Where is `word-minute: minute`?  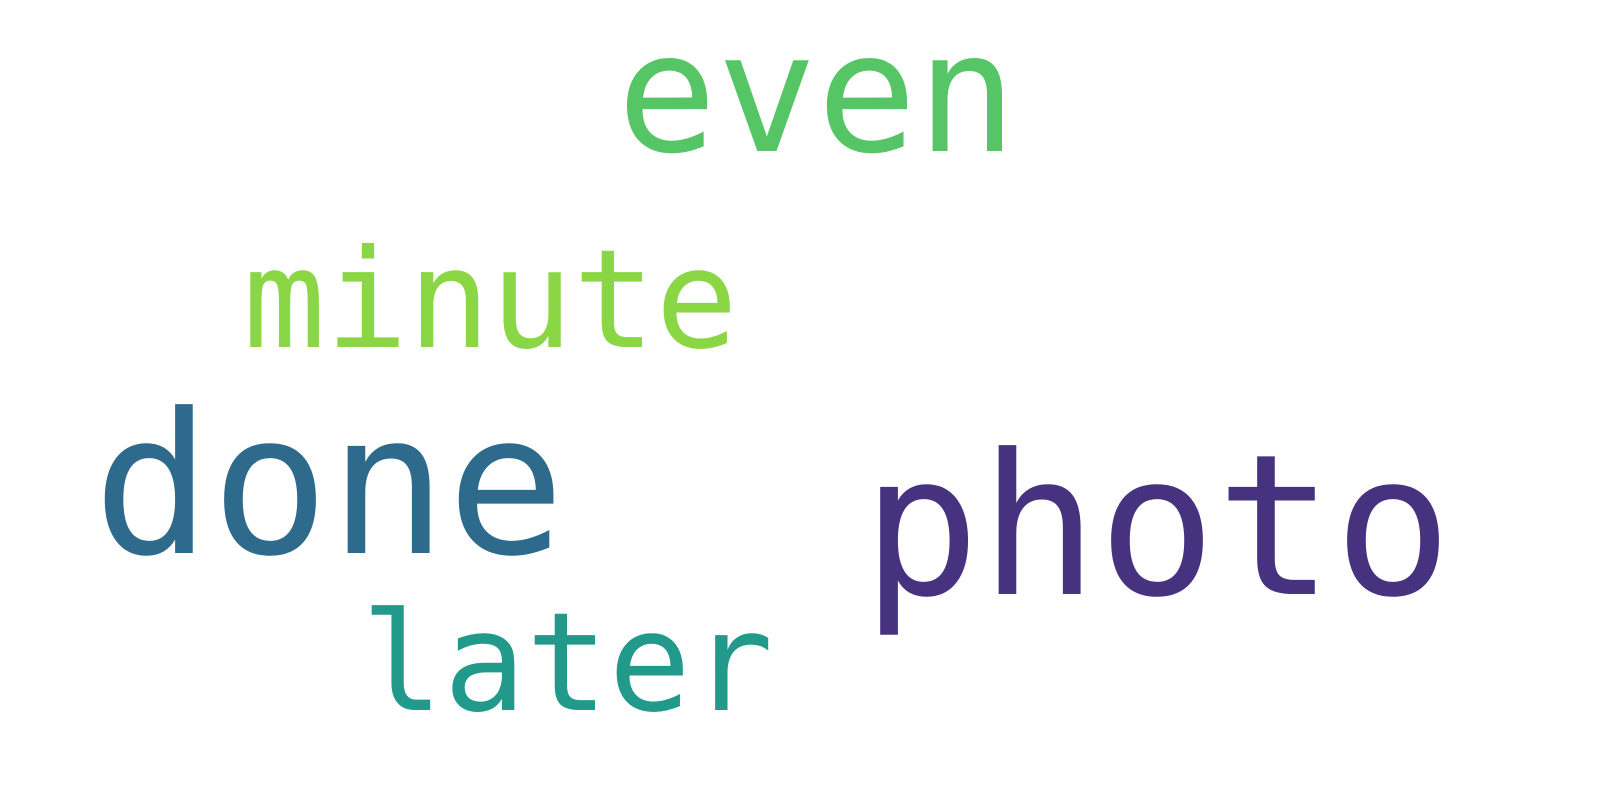
word-minute: minute is located at coordinates (490, 300).